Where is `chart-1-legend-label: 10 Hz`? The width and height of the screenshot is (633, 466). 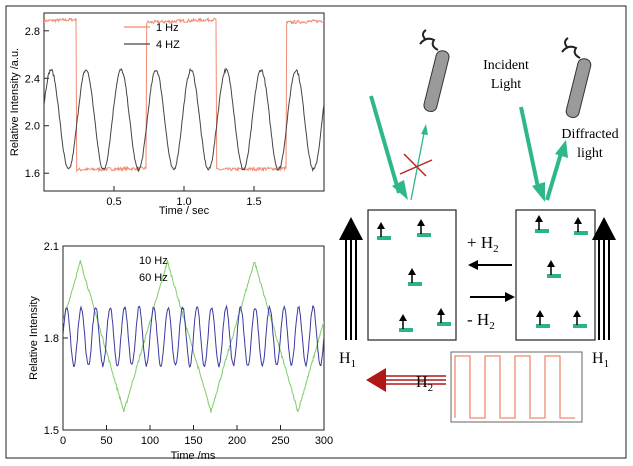
chart-1-legend-label: 10 Hz is located at coordinates (153, 261).